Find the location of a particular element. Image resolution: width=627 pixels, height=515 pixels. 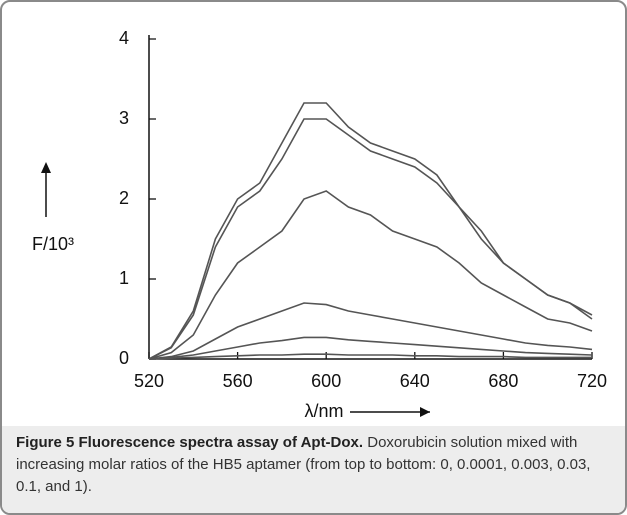

y-tick-label: 1 is located at coordinates (124, 278).